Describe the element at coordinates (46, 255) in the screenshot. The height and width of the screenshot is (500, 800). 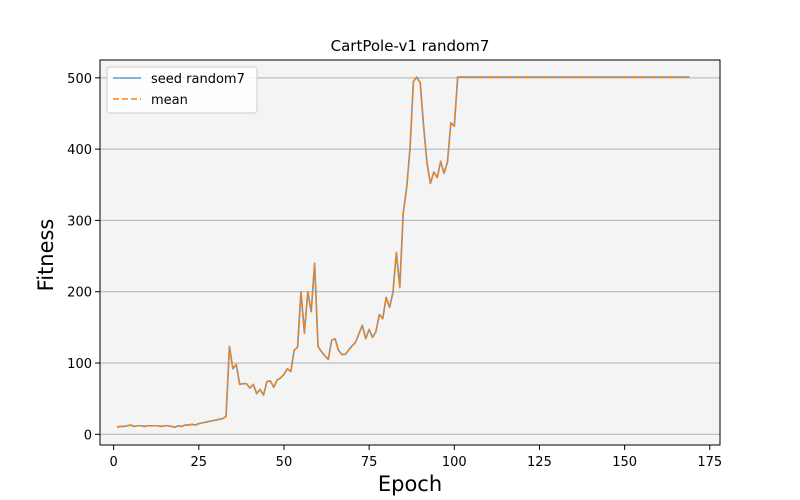
I see `y-axis-label: Fitness` at that location.